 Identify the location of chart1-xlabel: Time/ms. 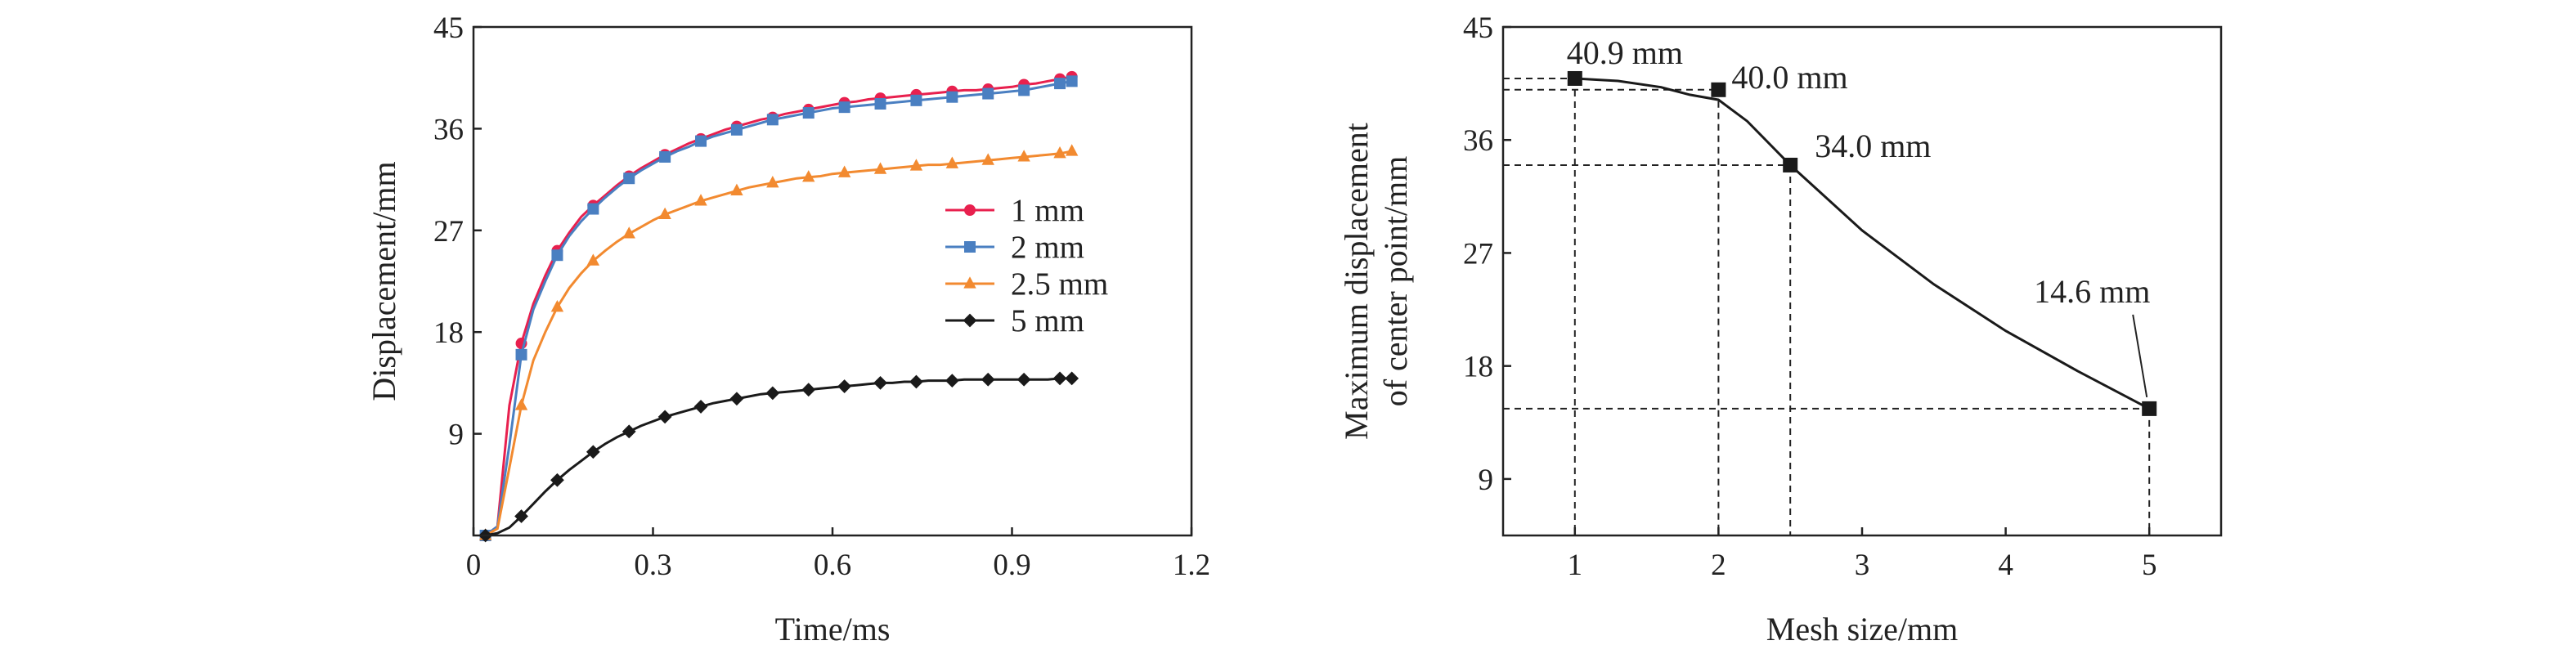
(833, 629).